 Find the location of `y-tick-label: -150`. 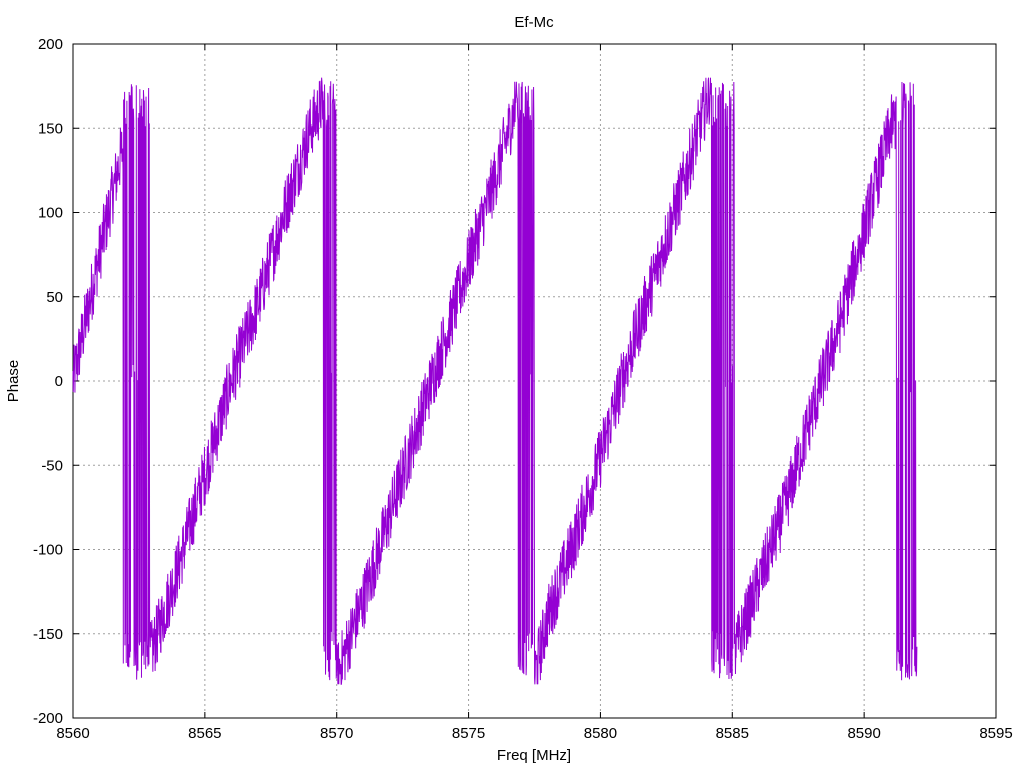

y-tick-label: -150 is located at coordinates (48, 634).